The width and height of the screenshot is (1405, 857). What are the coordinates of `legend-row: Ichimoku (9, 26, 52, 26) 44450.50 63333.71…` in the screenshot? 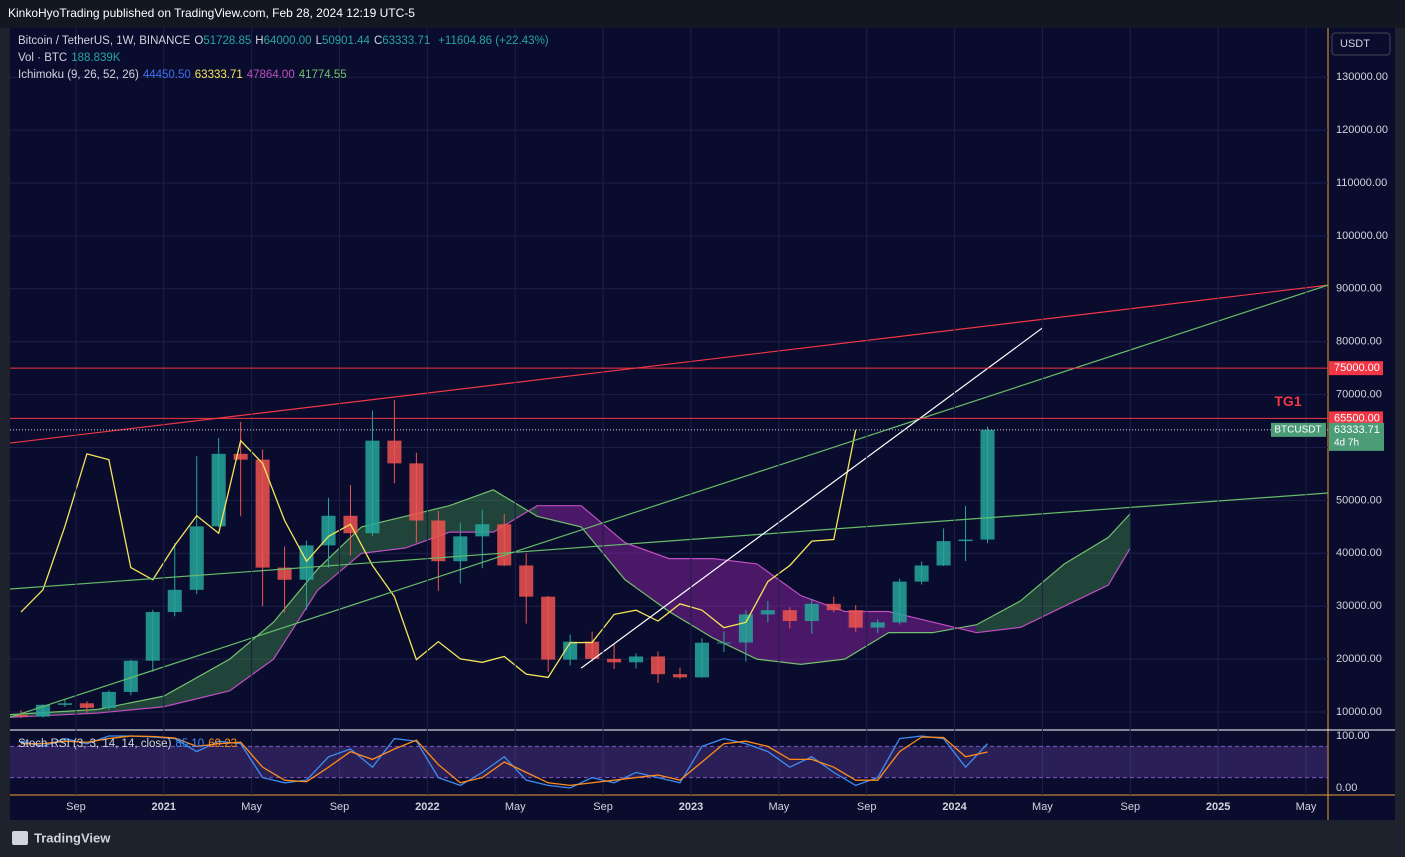 It's located at (186, 75).